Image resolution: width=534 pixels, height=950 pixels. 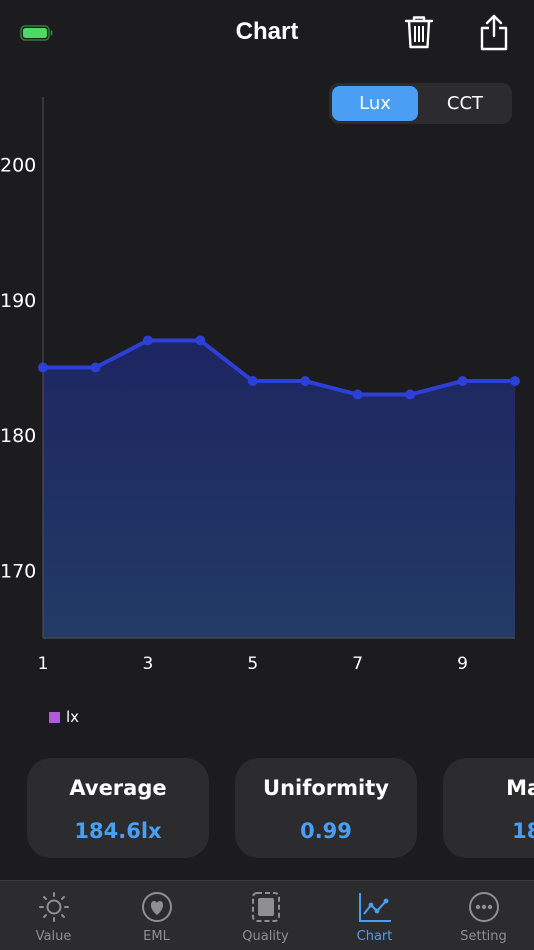 What do you see at coordinates (157, 907) in the screenshot?
I see `heart-icon` at bounding box center [157, 907].